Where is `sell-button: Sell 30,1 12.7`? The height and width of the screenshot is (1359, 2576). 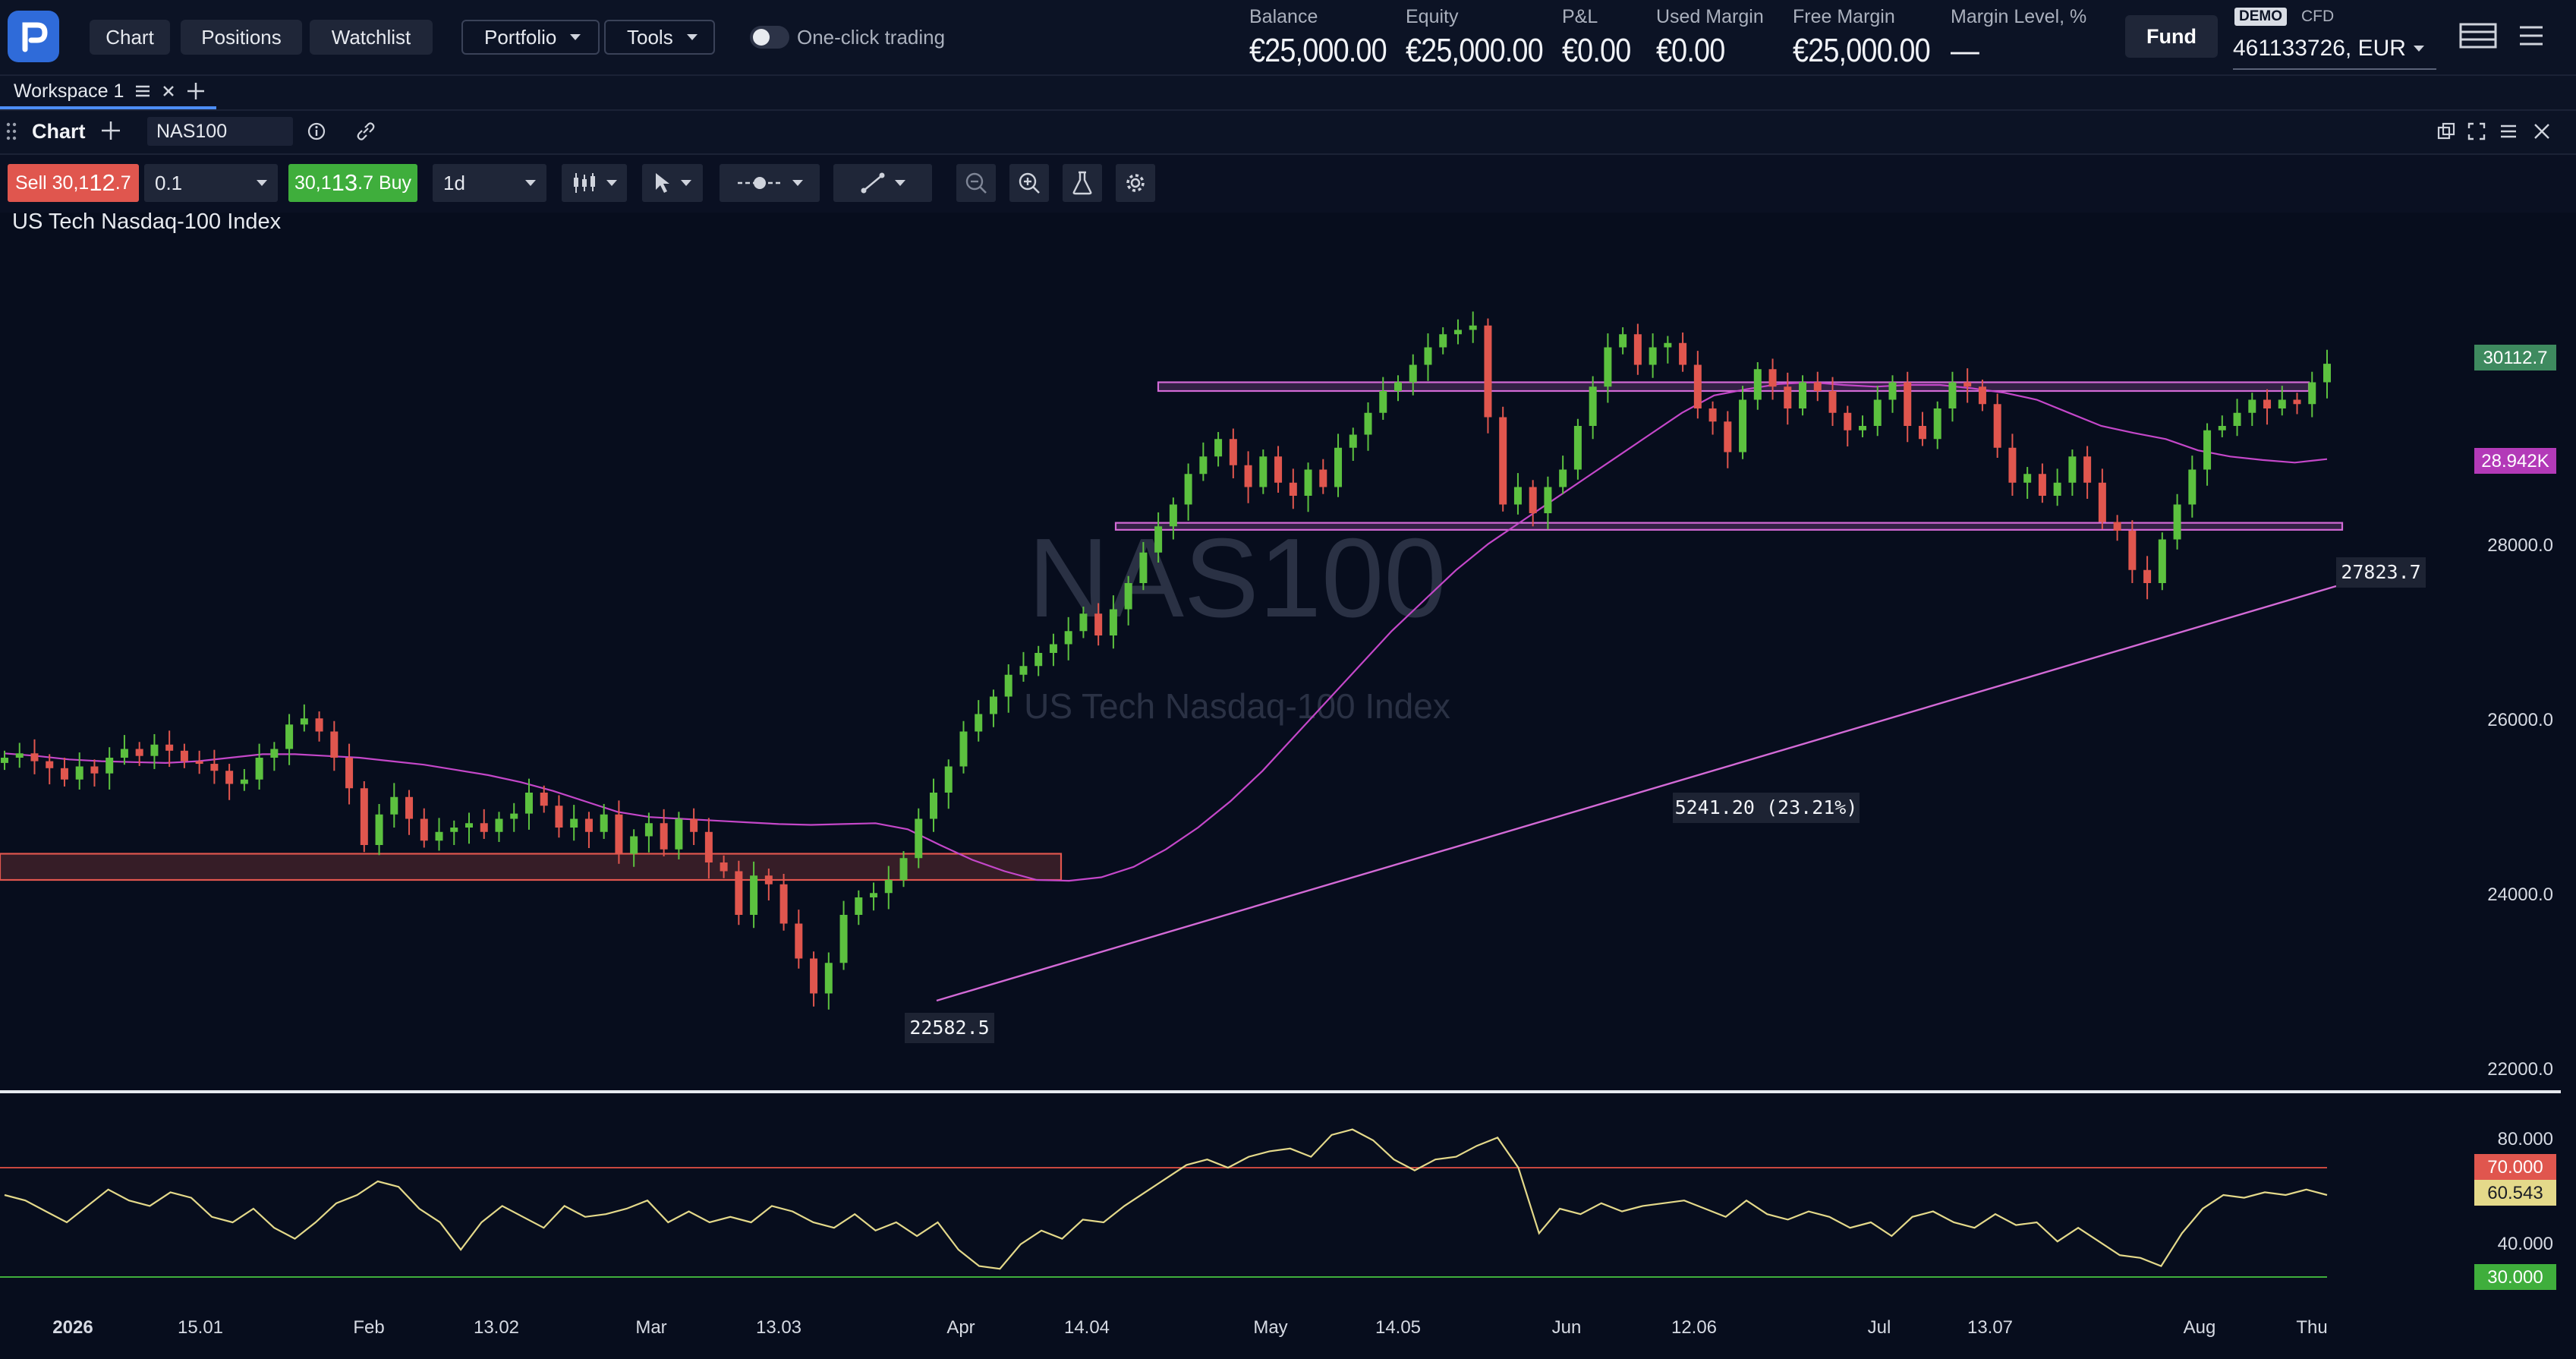
sell-button: Sell 30,1 12.7 is located at coordinates (73, 183).